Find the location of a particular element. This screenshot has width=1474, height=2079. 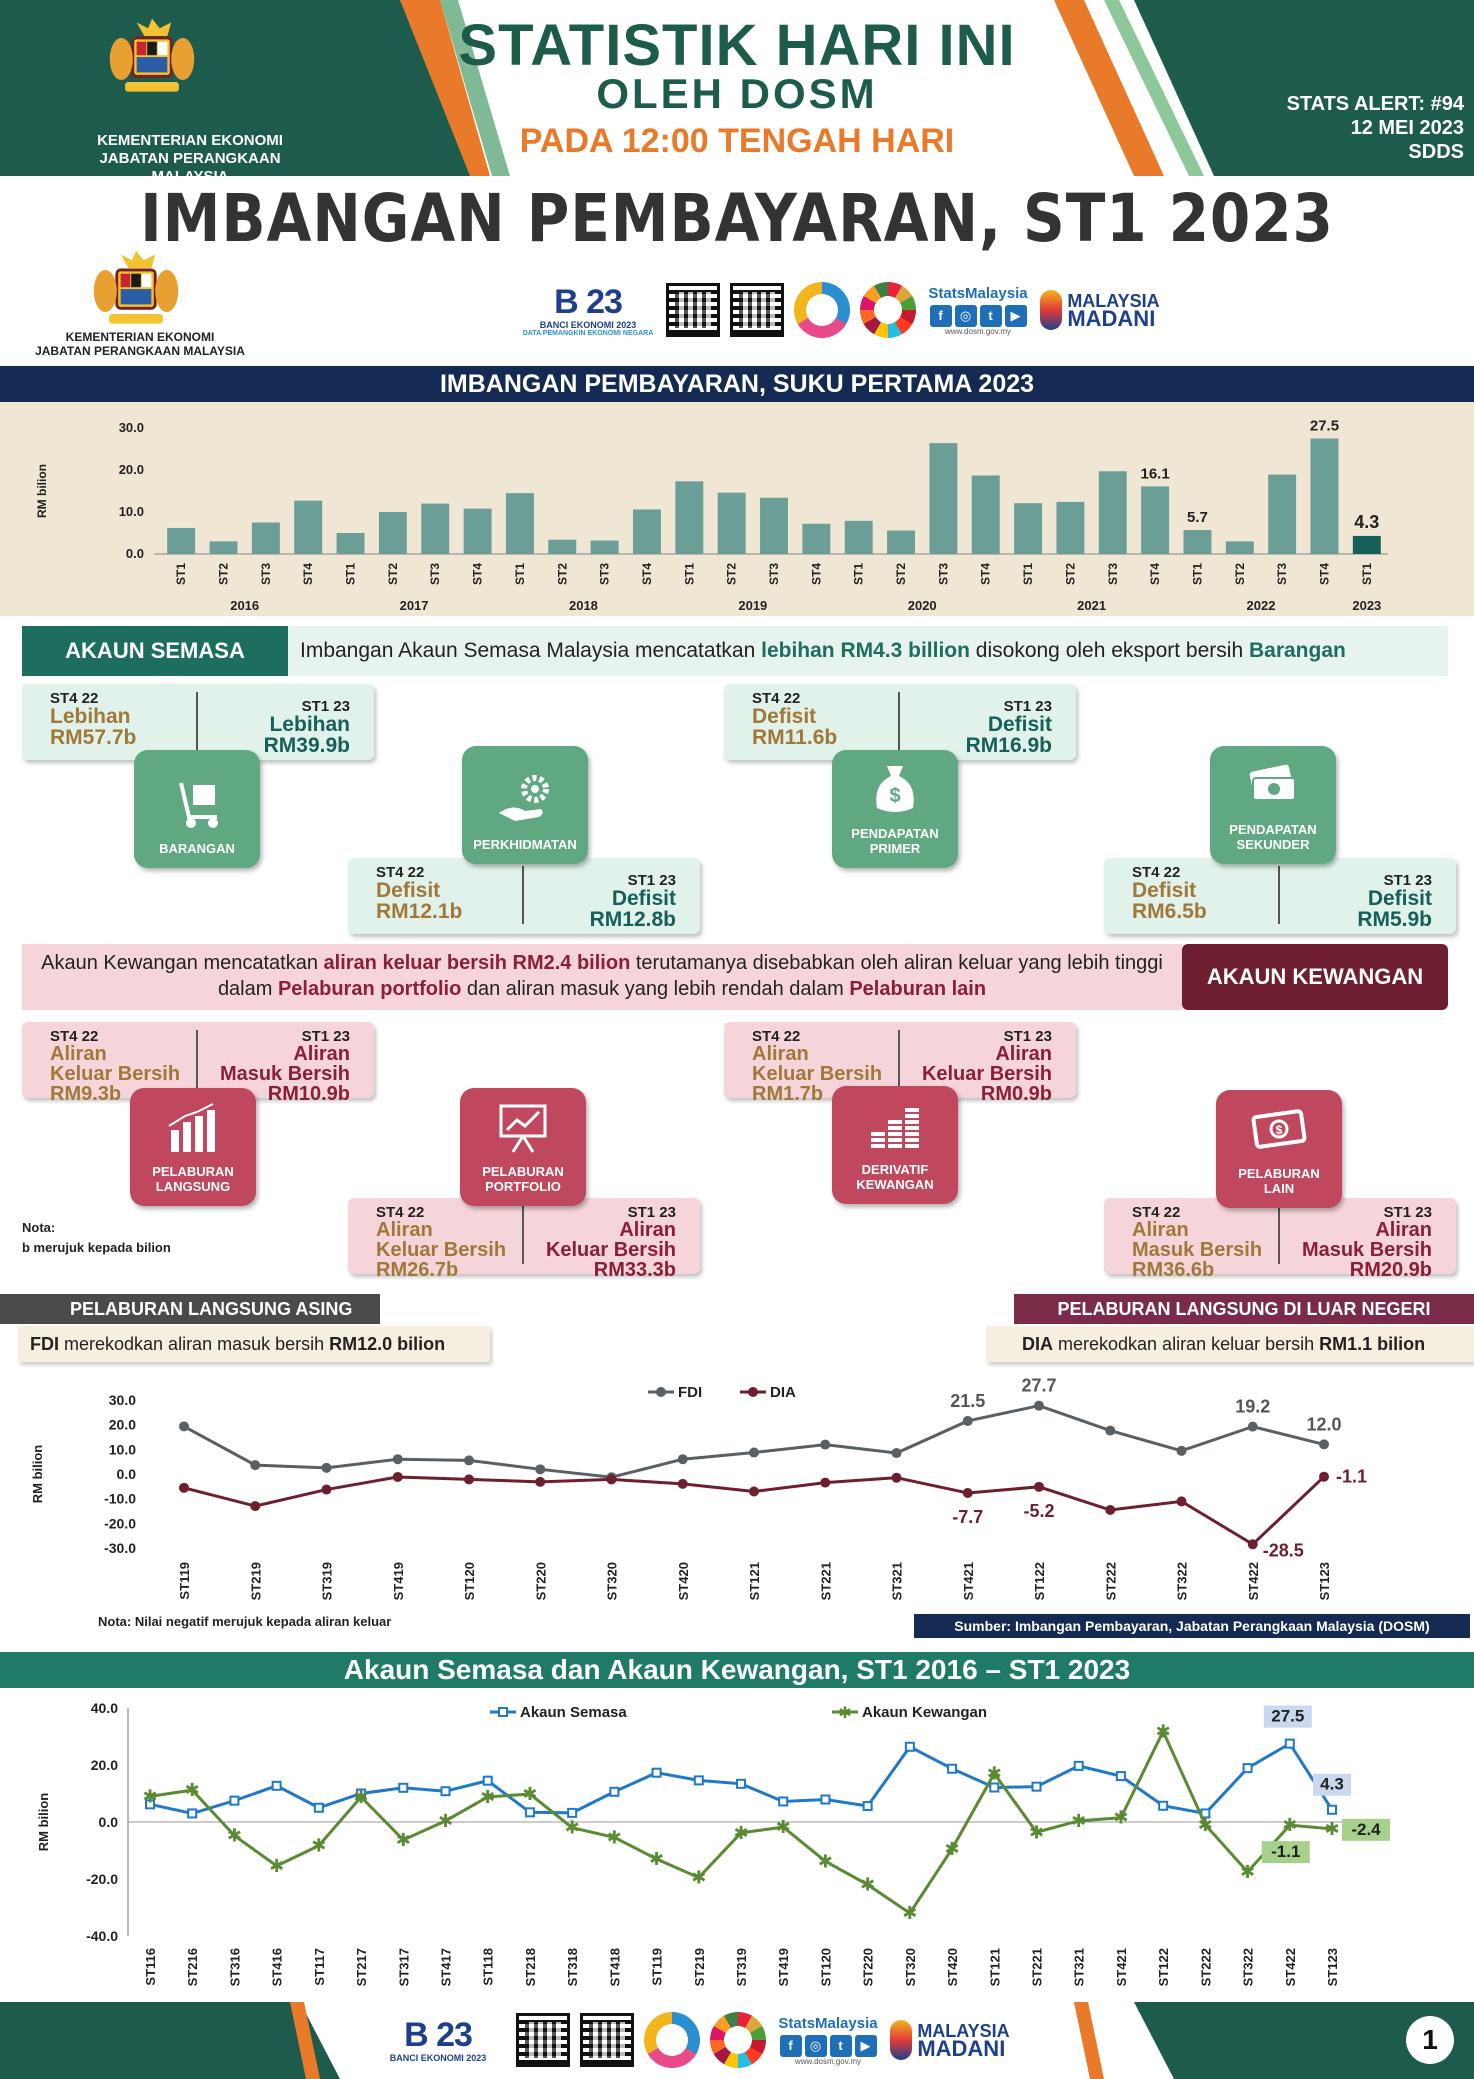

x-tick-label: ST119 is located at coordinates (657, 1967).